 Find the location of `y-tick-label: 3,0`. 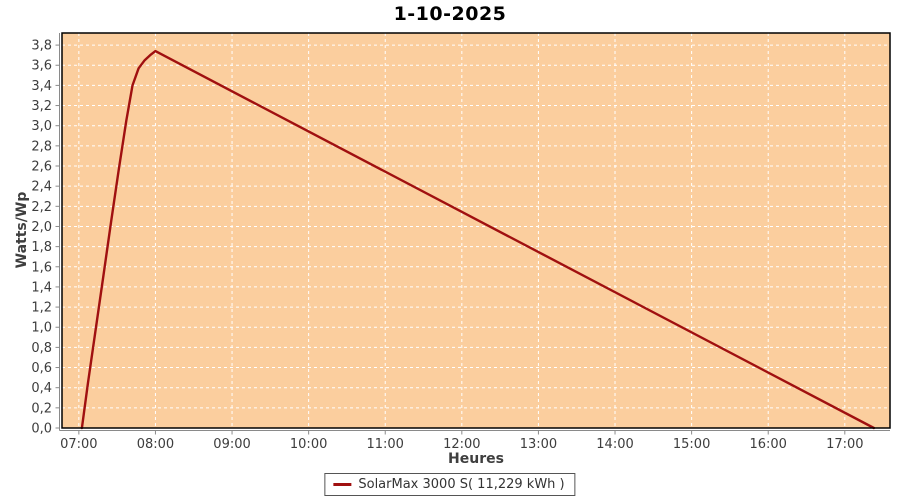

y-tick-label: 3,0 is located at coordinates (41, 126).